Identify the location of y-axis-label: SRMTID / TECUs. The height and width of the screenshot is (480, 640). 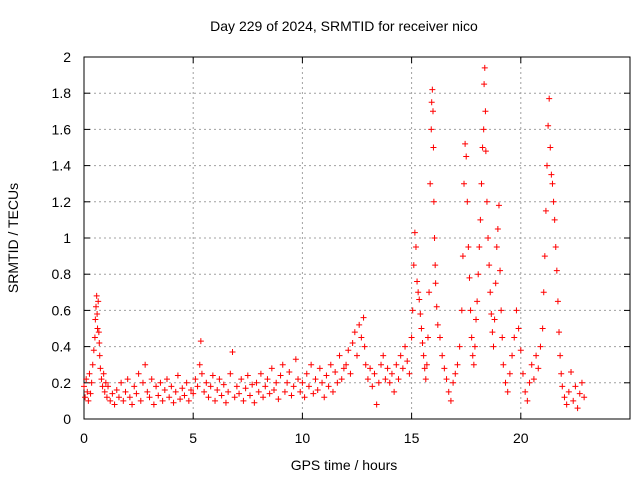
(13, 238).